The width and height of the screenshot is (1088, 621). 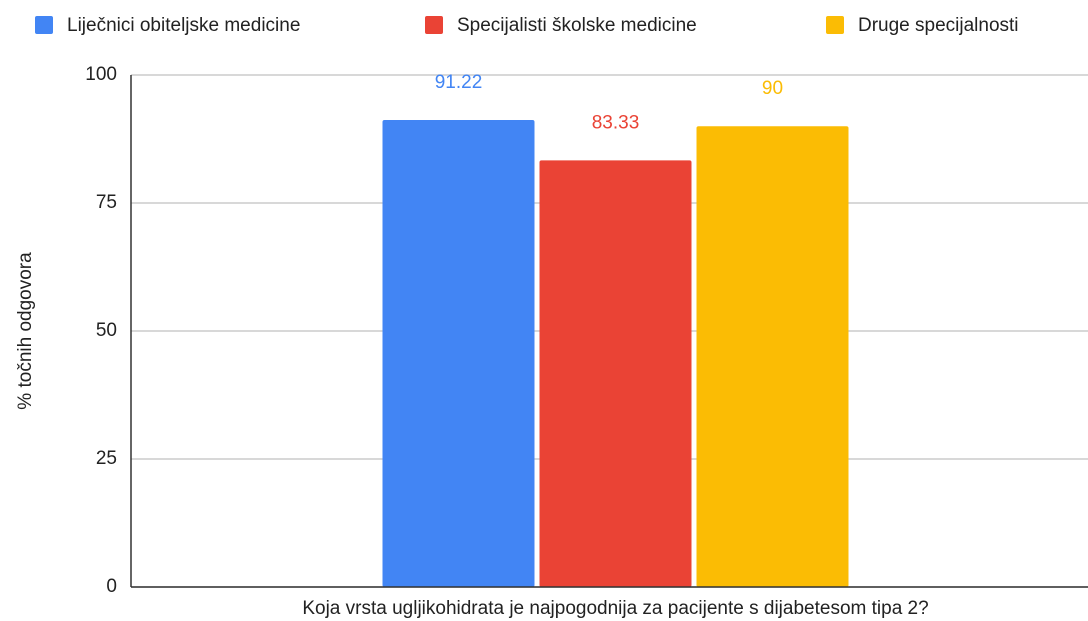 I want to click on legend-label: Druge specijalnosti, so click(x=938, y=25).